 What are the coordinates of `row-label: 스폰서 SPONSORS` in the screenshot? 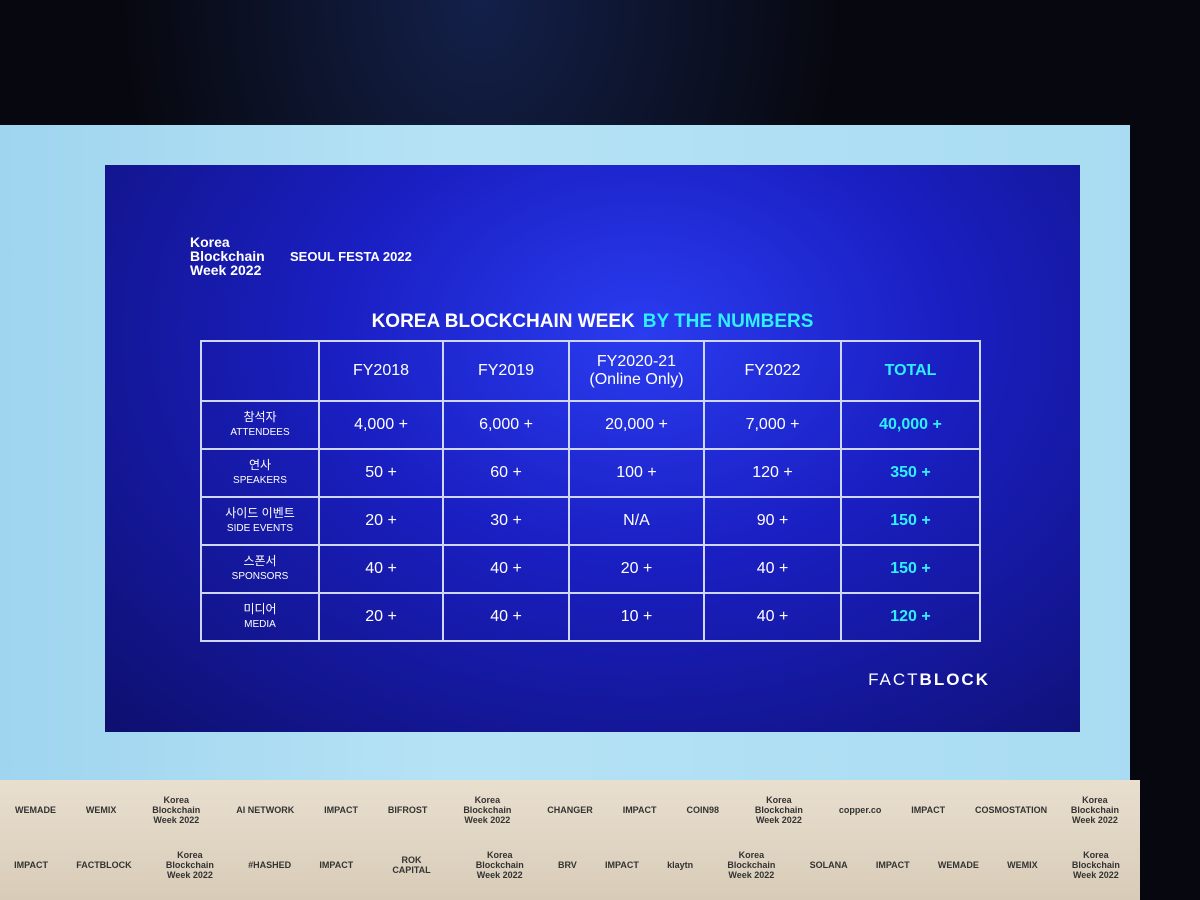 It's located at (260, 569).